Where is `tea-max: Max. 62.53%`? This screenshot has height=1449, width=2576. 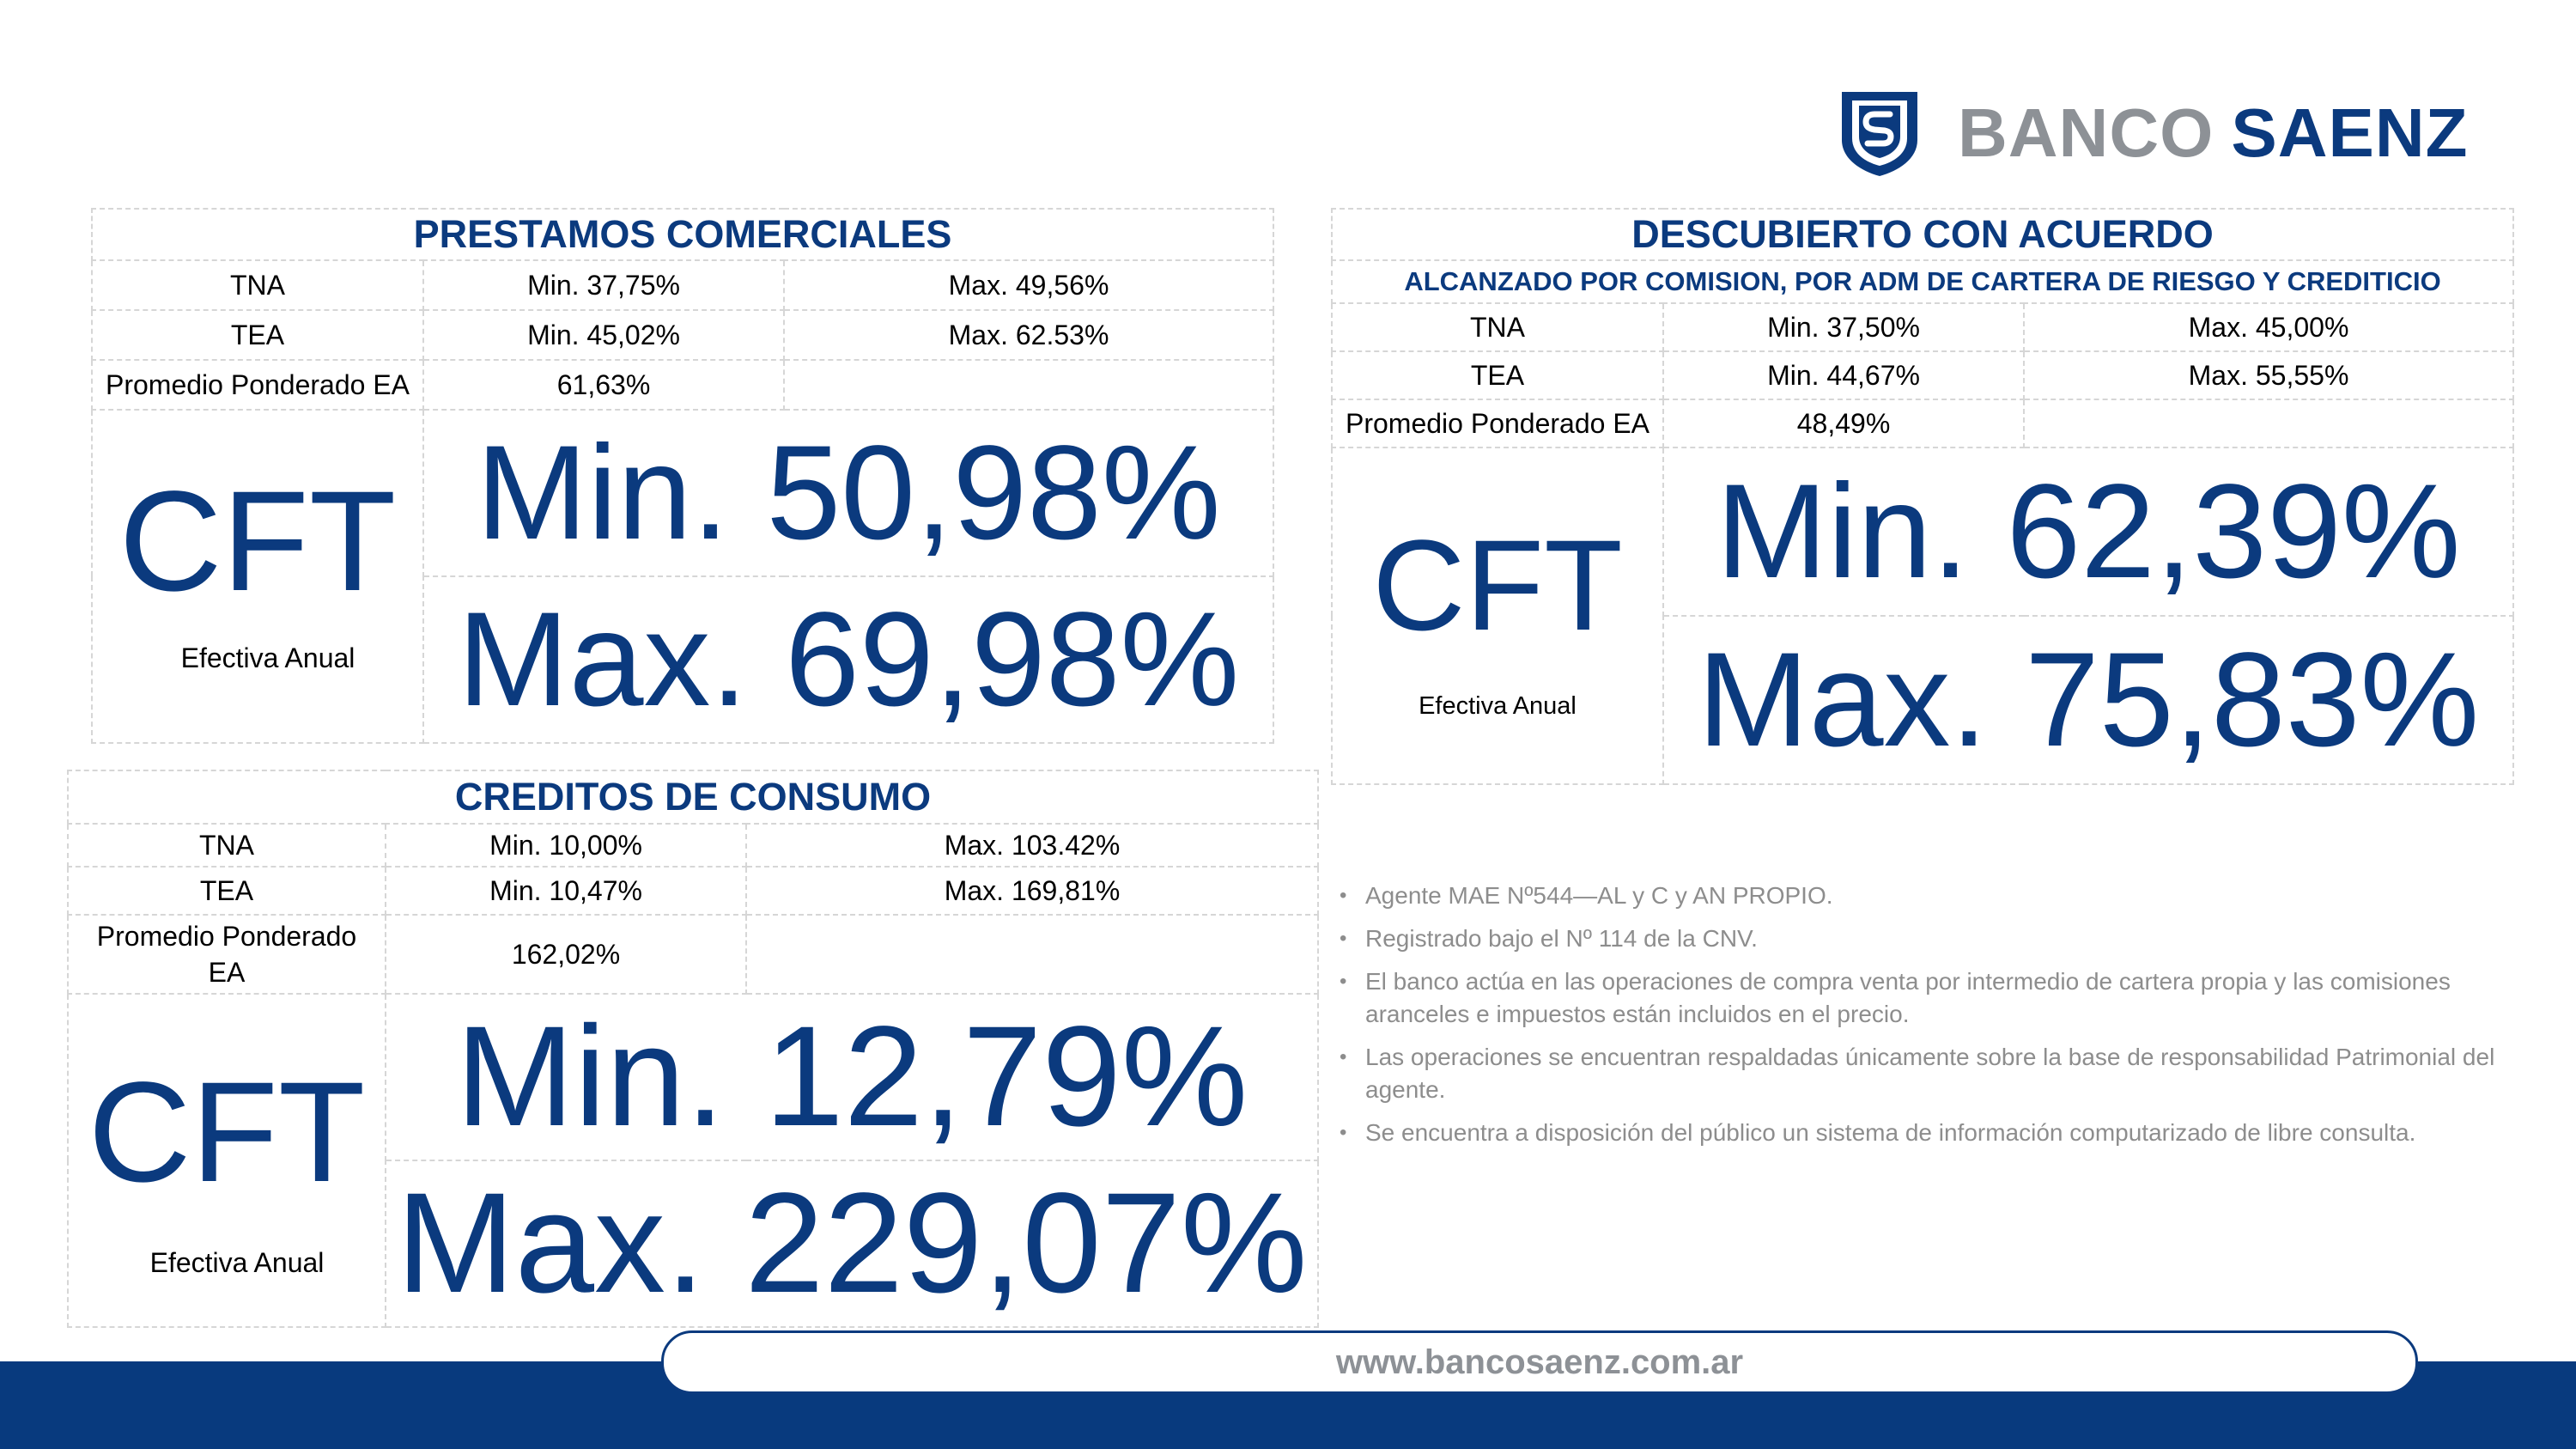
tea-max: Max. 62.53% is located at coordinates (1028, 335).